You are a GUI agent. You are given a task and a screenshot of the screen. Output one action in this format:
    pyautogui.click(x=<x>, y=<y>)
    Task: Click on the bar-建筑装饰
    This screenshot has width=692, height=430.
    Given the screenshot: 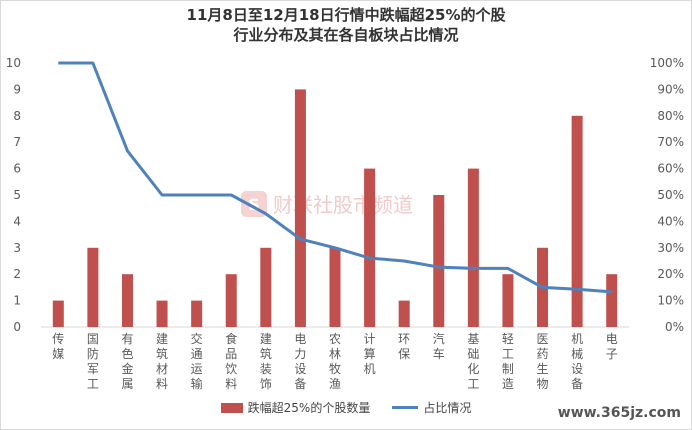 What is the action you would take?
    pyautogui.click(x=266, y=287)
    